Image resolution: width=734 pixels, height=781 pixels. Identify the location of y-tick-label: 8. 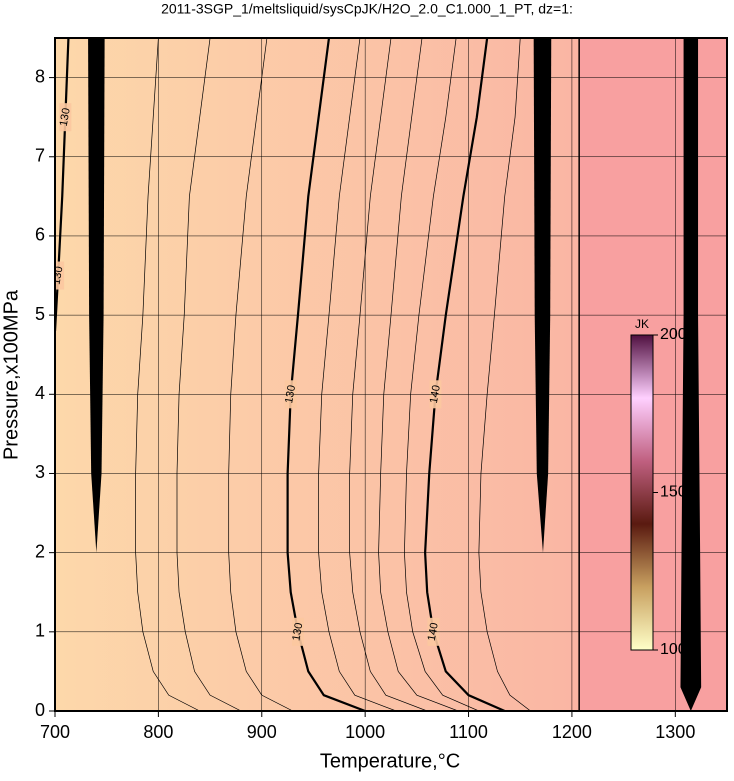
(40, 76).